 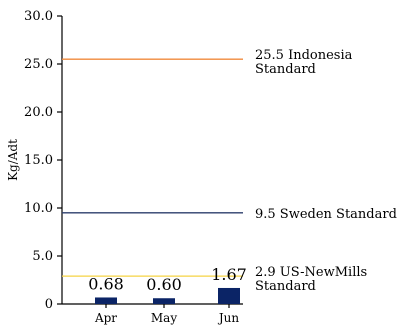 I want to click on reference-line-label: 2.9 US-NewMills, so click(x=311, y=272).